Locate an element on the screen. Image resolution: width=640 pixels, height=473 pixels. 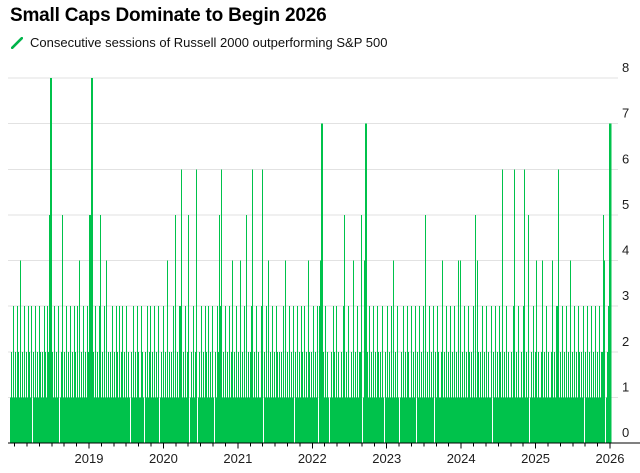
x-tick-label: 2019 is located at coordinates (89, 458).